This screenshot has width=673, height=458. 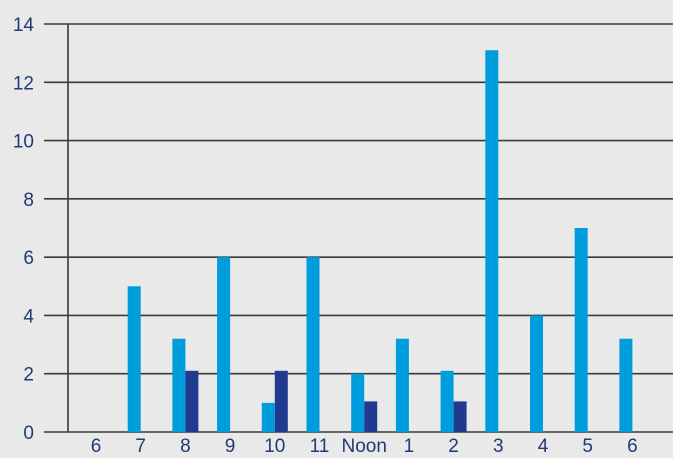 I want to click on y-tick-label: 14, so click(x=24, y=25).